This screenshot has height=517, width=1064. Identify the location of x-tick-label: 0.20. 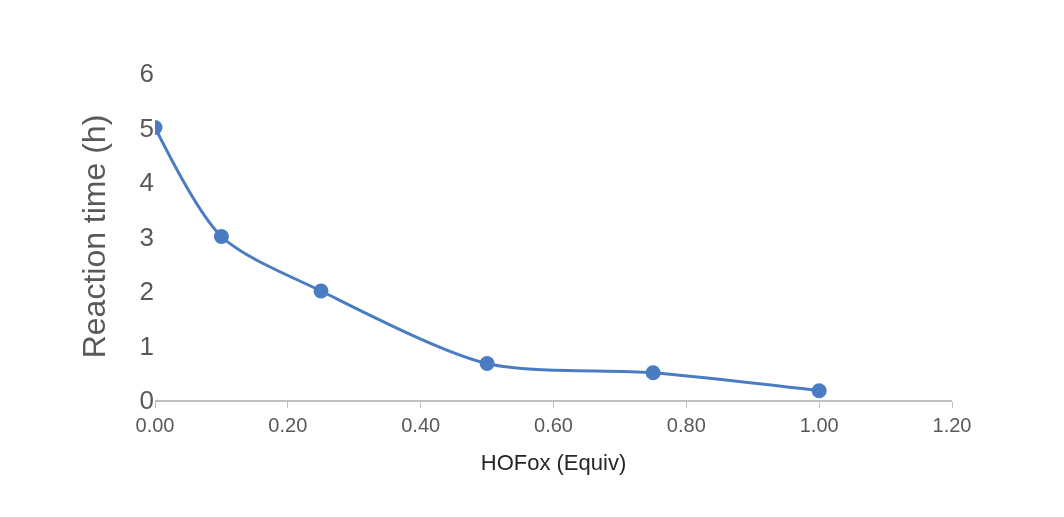
(288, 424).